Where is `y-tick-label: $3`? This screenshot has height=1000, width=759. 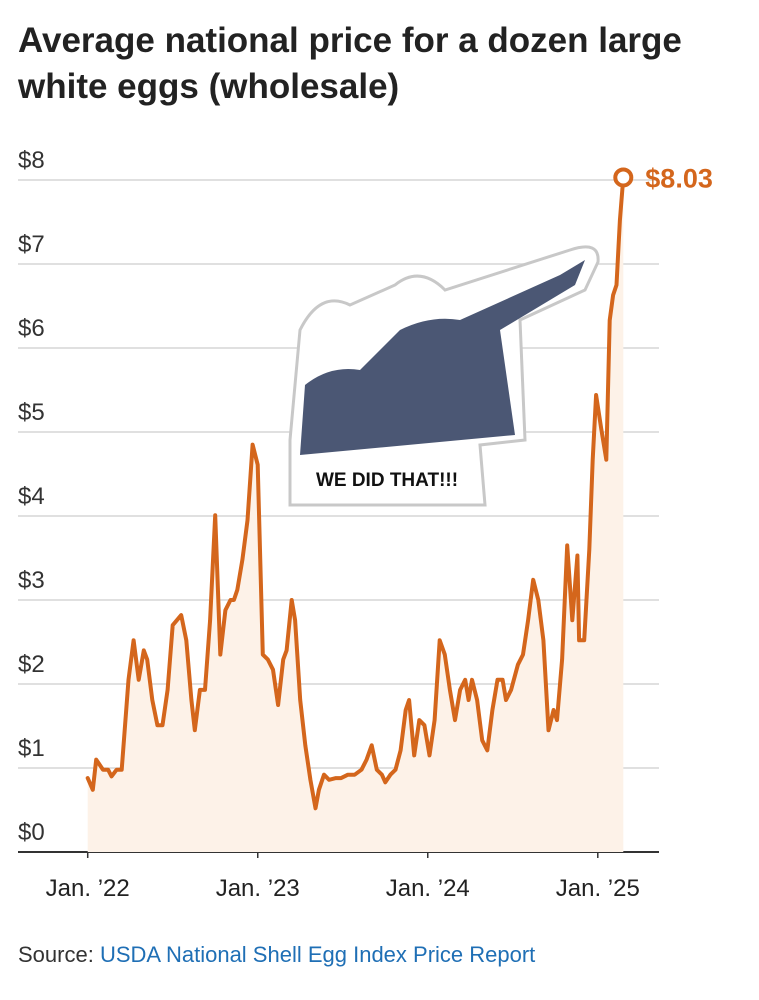
y-tick-label: $3 is located at coordinates (31, 580).